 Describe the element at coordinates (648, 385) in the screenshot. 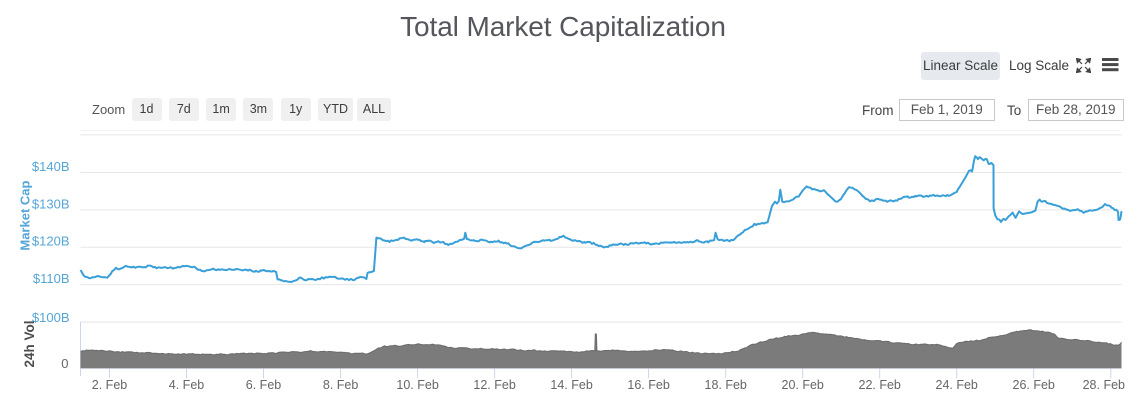

I see `svg-text: 16. Feb` at that location.